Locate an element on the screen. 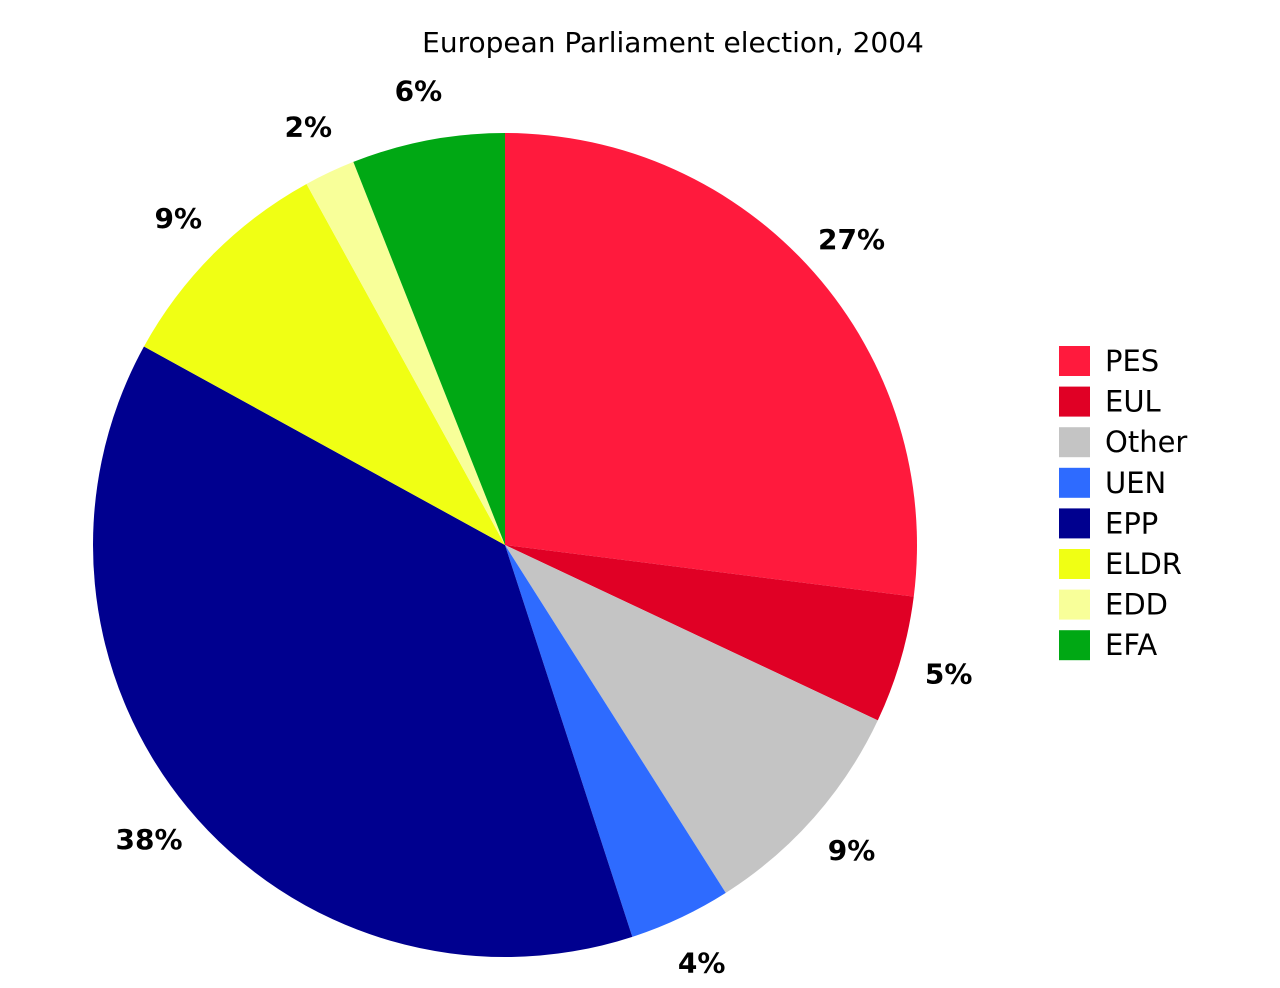 The width and height of the screenshot is (1280, 988). legend-label-pes: PES is located at coordinates (1132, 361).